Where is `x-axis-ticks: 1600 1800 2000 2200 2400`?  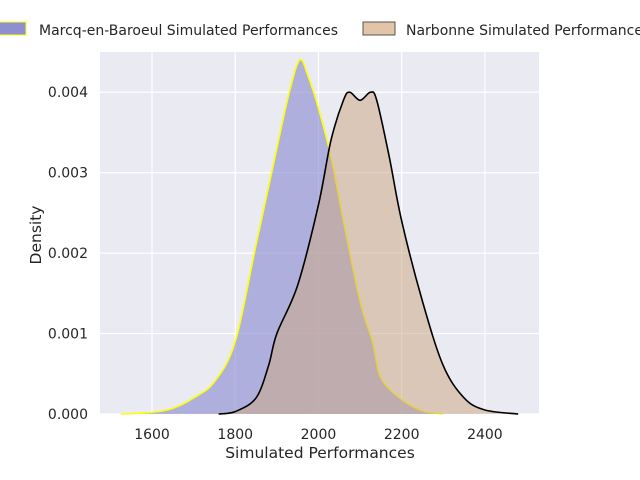 x-axis-ticks: 1600 1800 2000 2200 2400 is located at coordinates (318, 435).